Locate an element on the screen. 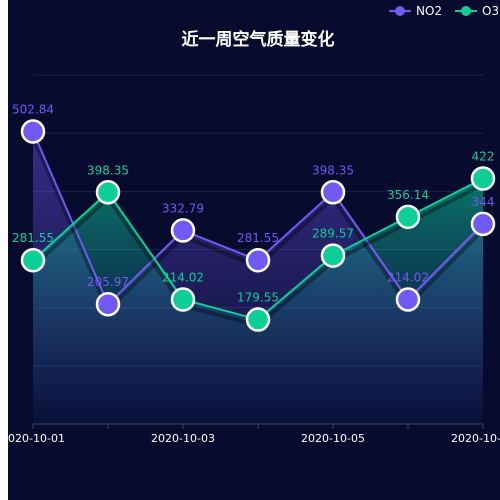 This screenshot has width=500, height=500. data-label-o3: 214.02 is located at coordinates (183, 278).